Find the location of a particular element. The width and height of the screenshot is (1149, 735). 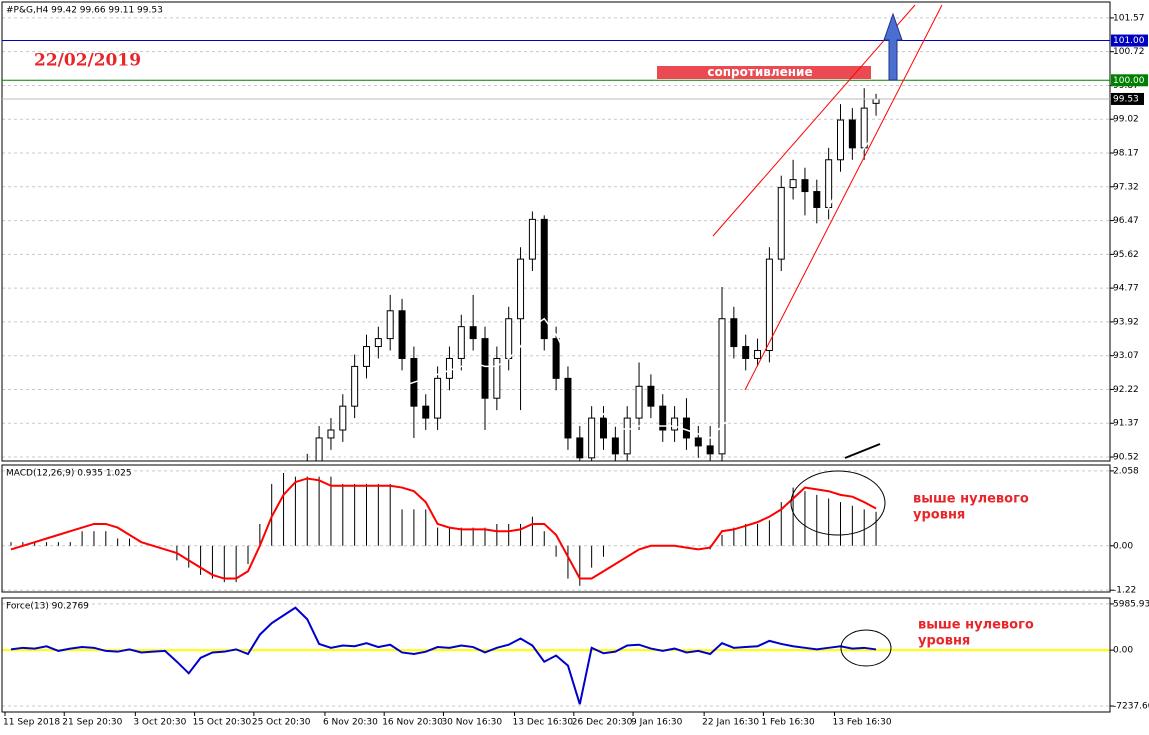

panel is located at coordinates (556, 655).